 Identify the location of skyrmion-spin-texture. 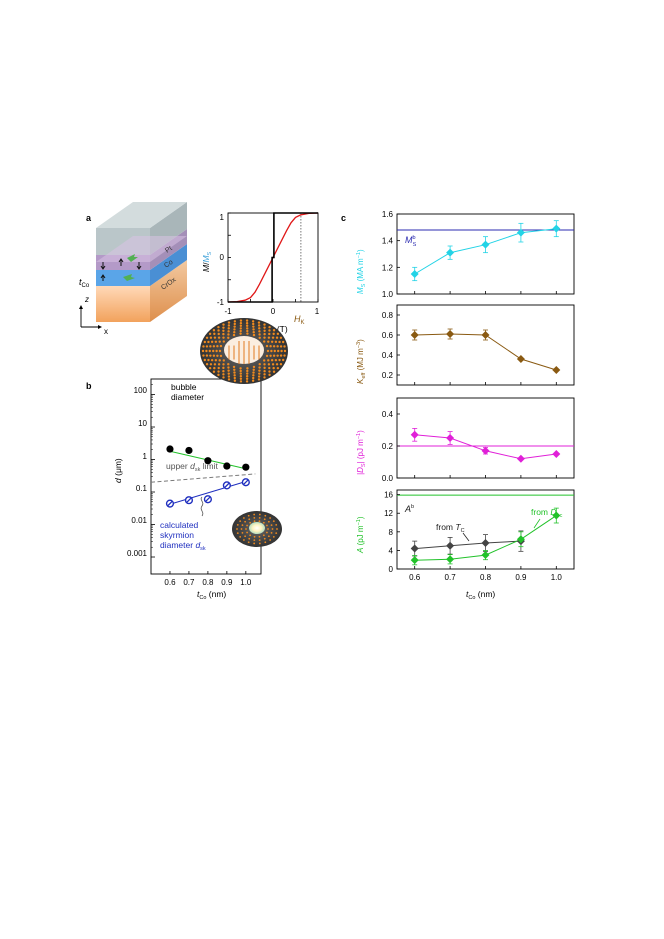
(257, 529).